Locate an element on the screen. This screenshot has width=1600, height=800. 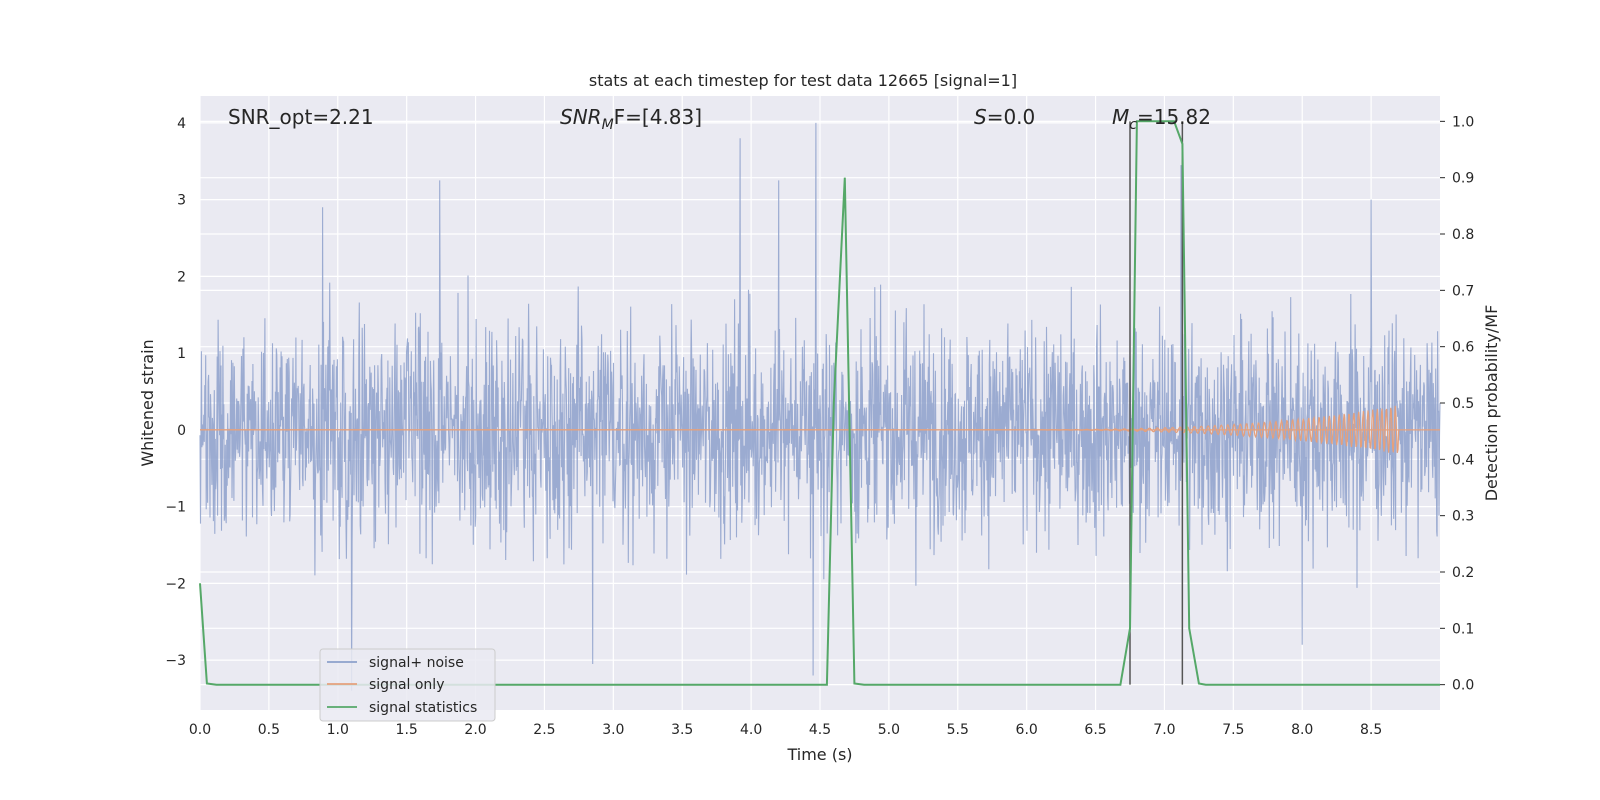
legend-box is located at coordinates (407, 685).